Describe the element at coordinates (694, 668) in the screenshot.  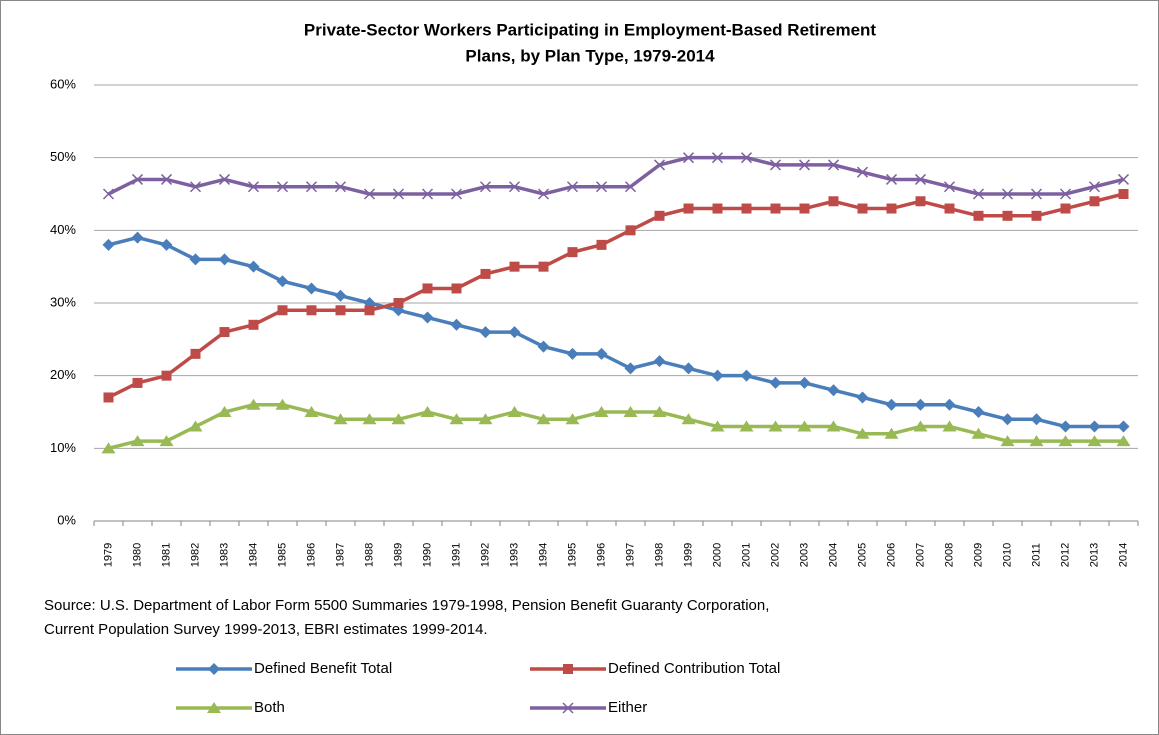
I see `legend-label: Defined Contribution Total` at that location.